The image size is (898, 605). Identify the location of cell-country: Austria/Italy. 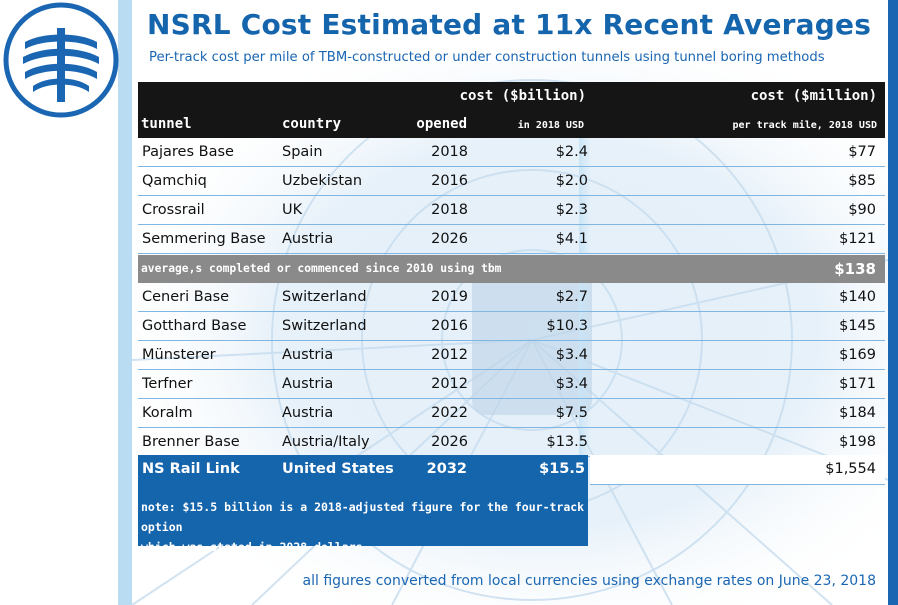
(326, 442).